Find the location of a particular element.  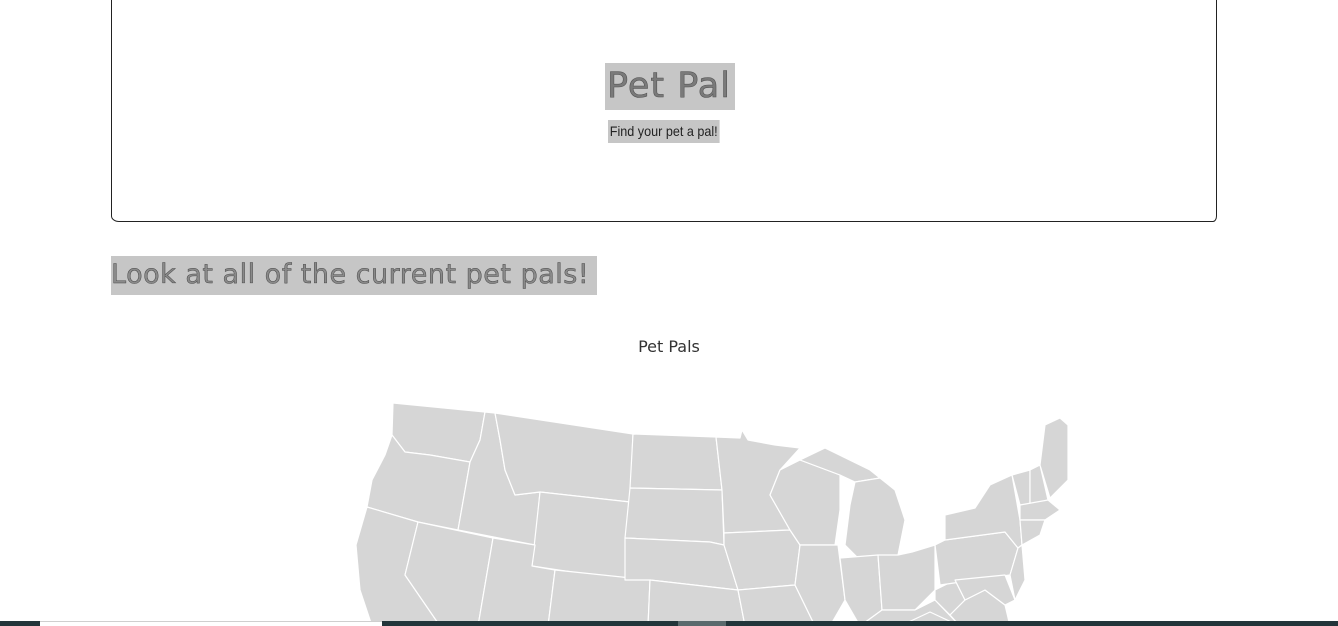

site-tagline: Find your pet a pal! is located at coordinates (664, 131).